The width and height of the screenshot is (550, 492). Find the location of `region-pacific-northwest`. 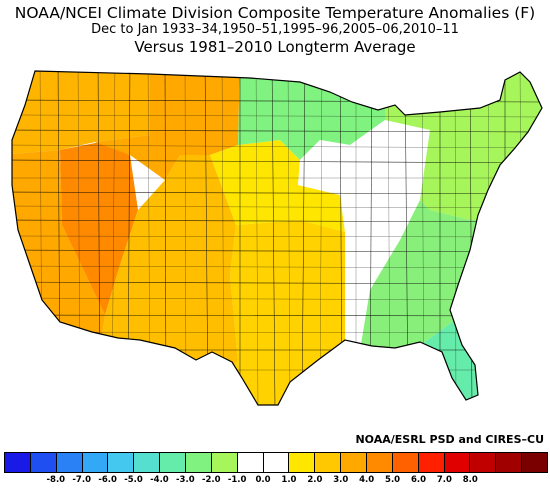

region-pacific-northwest is located at coordinates (81, 113).